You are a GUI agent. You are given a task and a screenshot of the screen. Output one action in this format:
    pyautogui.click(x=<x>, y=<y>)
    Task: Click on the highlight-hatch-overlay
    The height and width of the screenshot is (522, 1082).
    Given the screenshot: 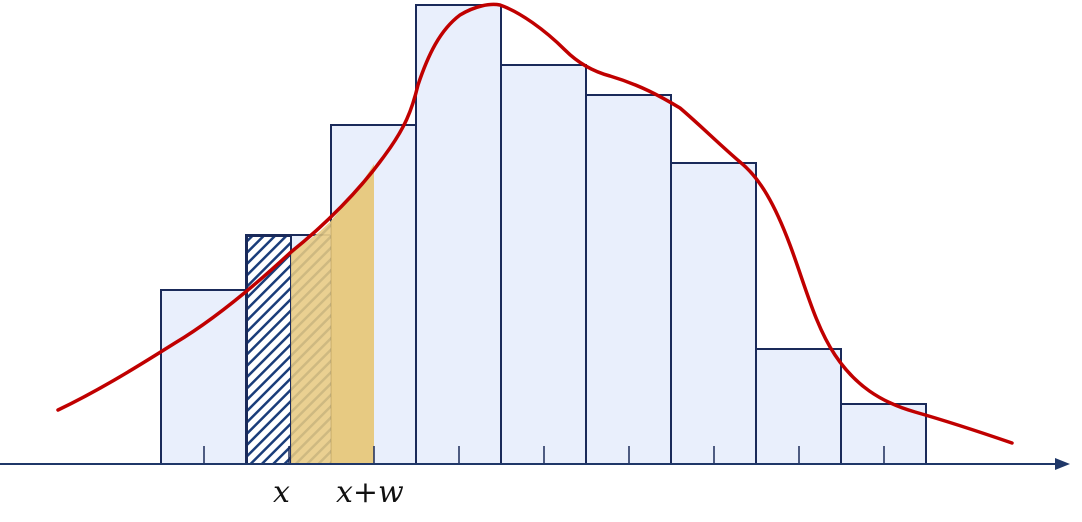 What is the action you would take?
    pyautogui.click(x=311, y=343)
    